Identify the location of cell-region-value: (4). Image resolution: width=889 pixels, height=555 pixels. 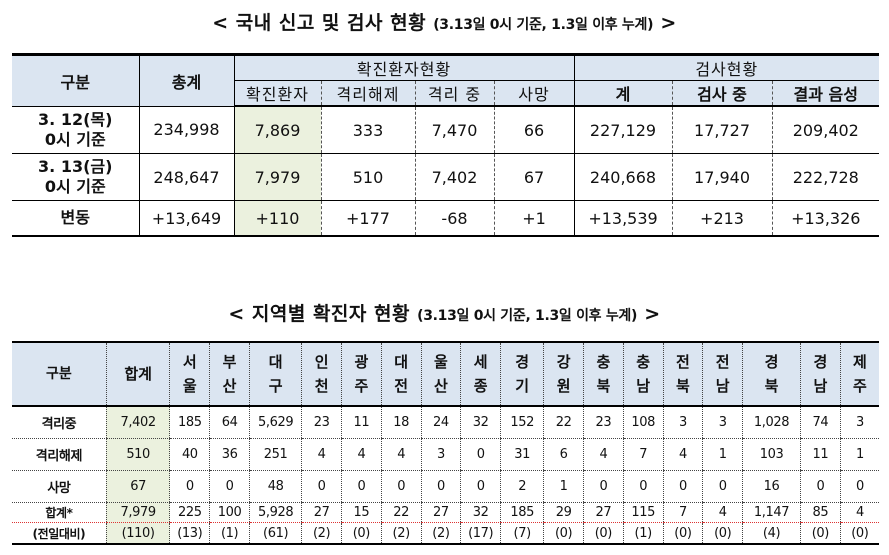
(771, 533).